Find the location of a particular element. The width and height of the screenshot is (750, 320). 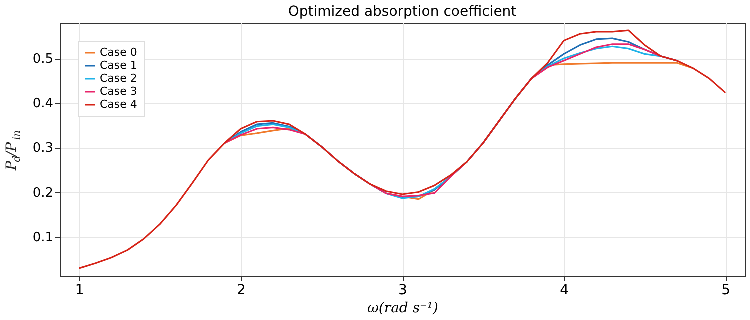

y-axis-title: Pd/Pin is located at coordinates (13, 151).